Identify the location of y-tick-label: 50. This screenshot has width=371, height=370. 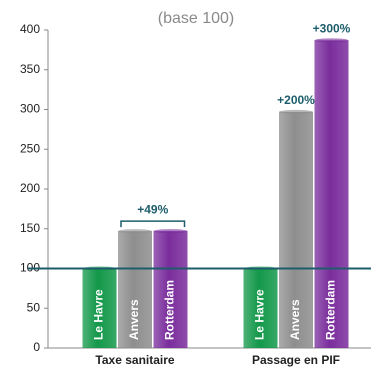
(34, 307).